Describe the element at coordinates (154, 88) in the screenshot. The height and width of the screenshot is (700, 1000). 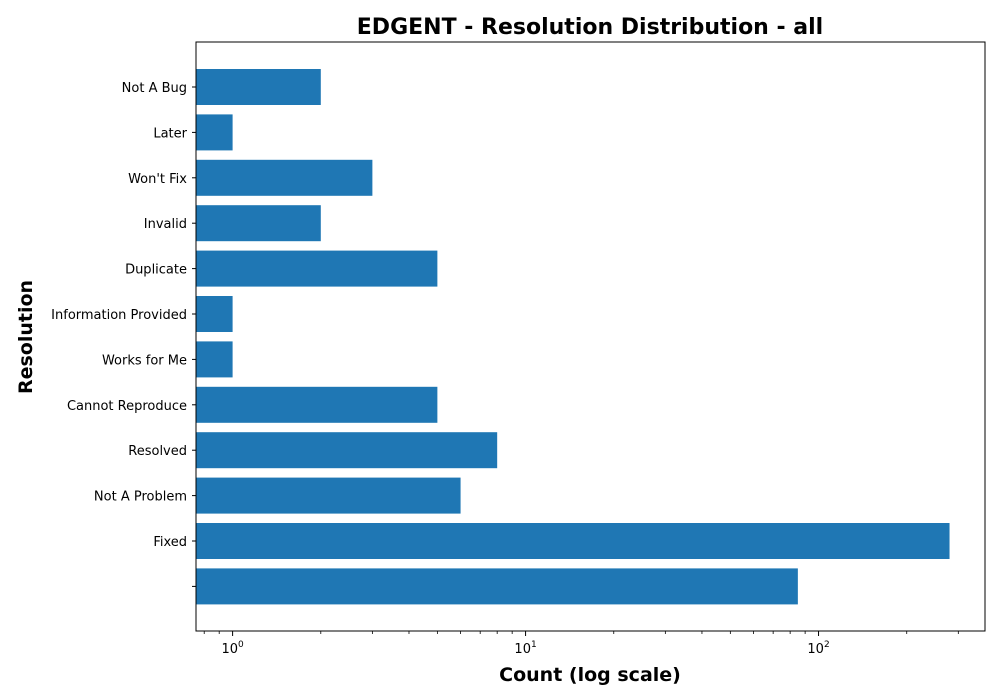
I see `y-tick-label: Not A Bug` at that location.